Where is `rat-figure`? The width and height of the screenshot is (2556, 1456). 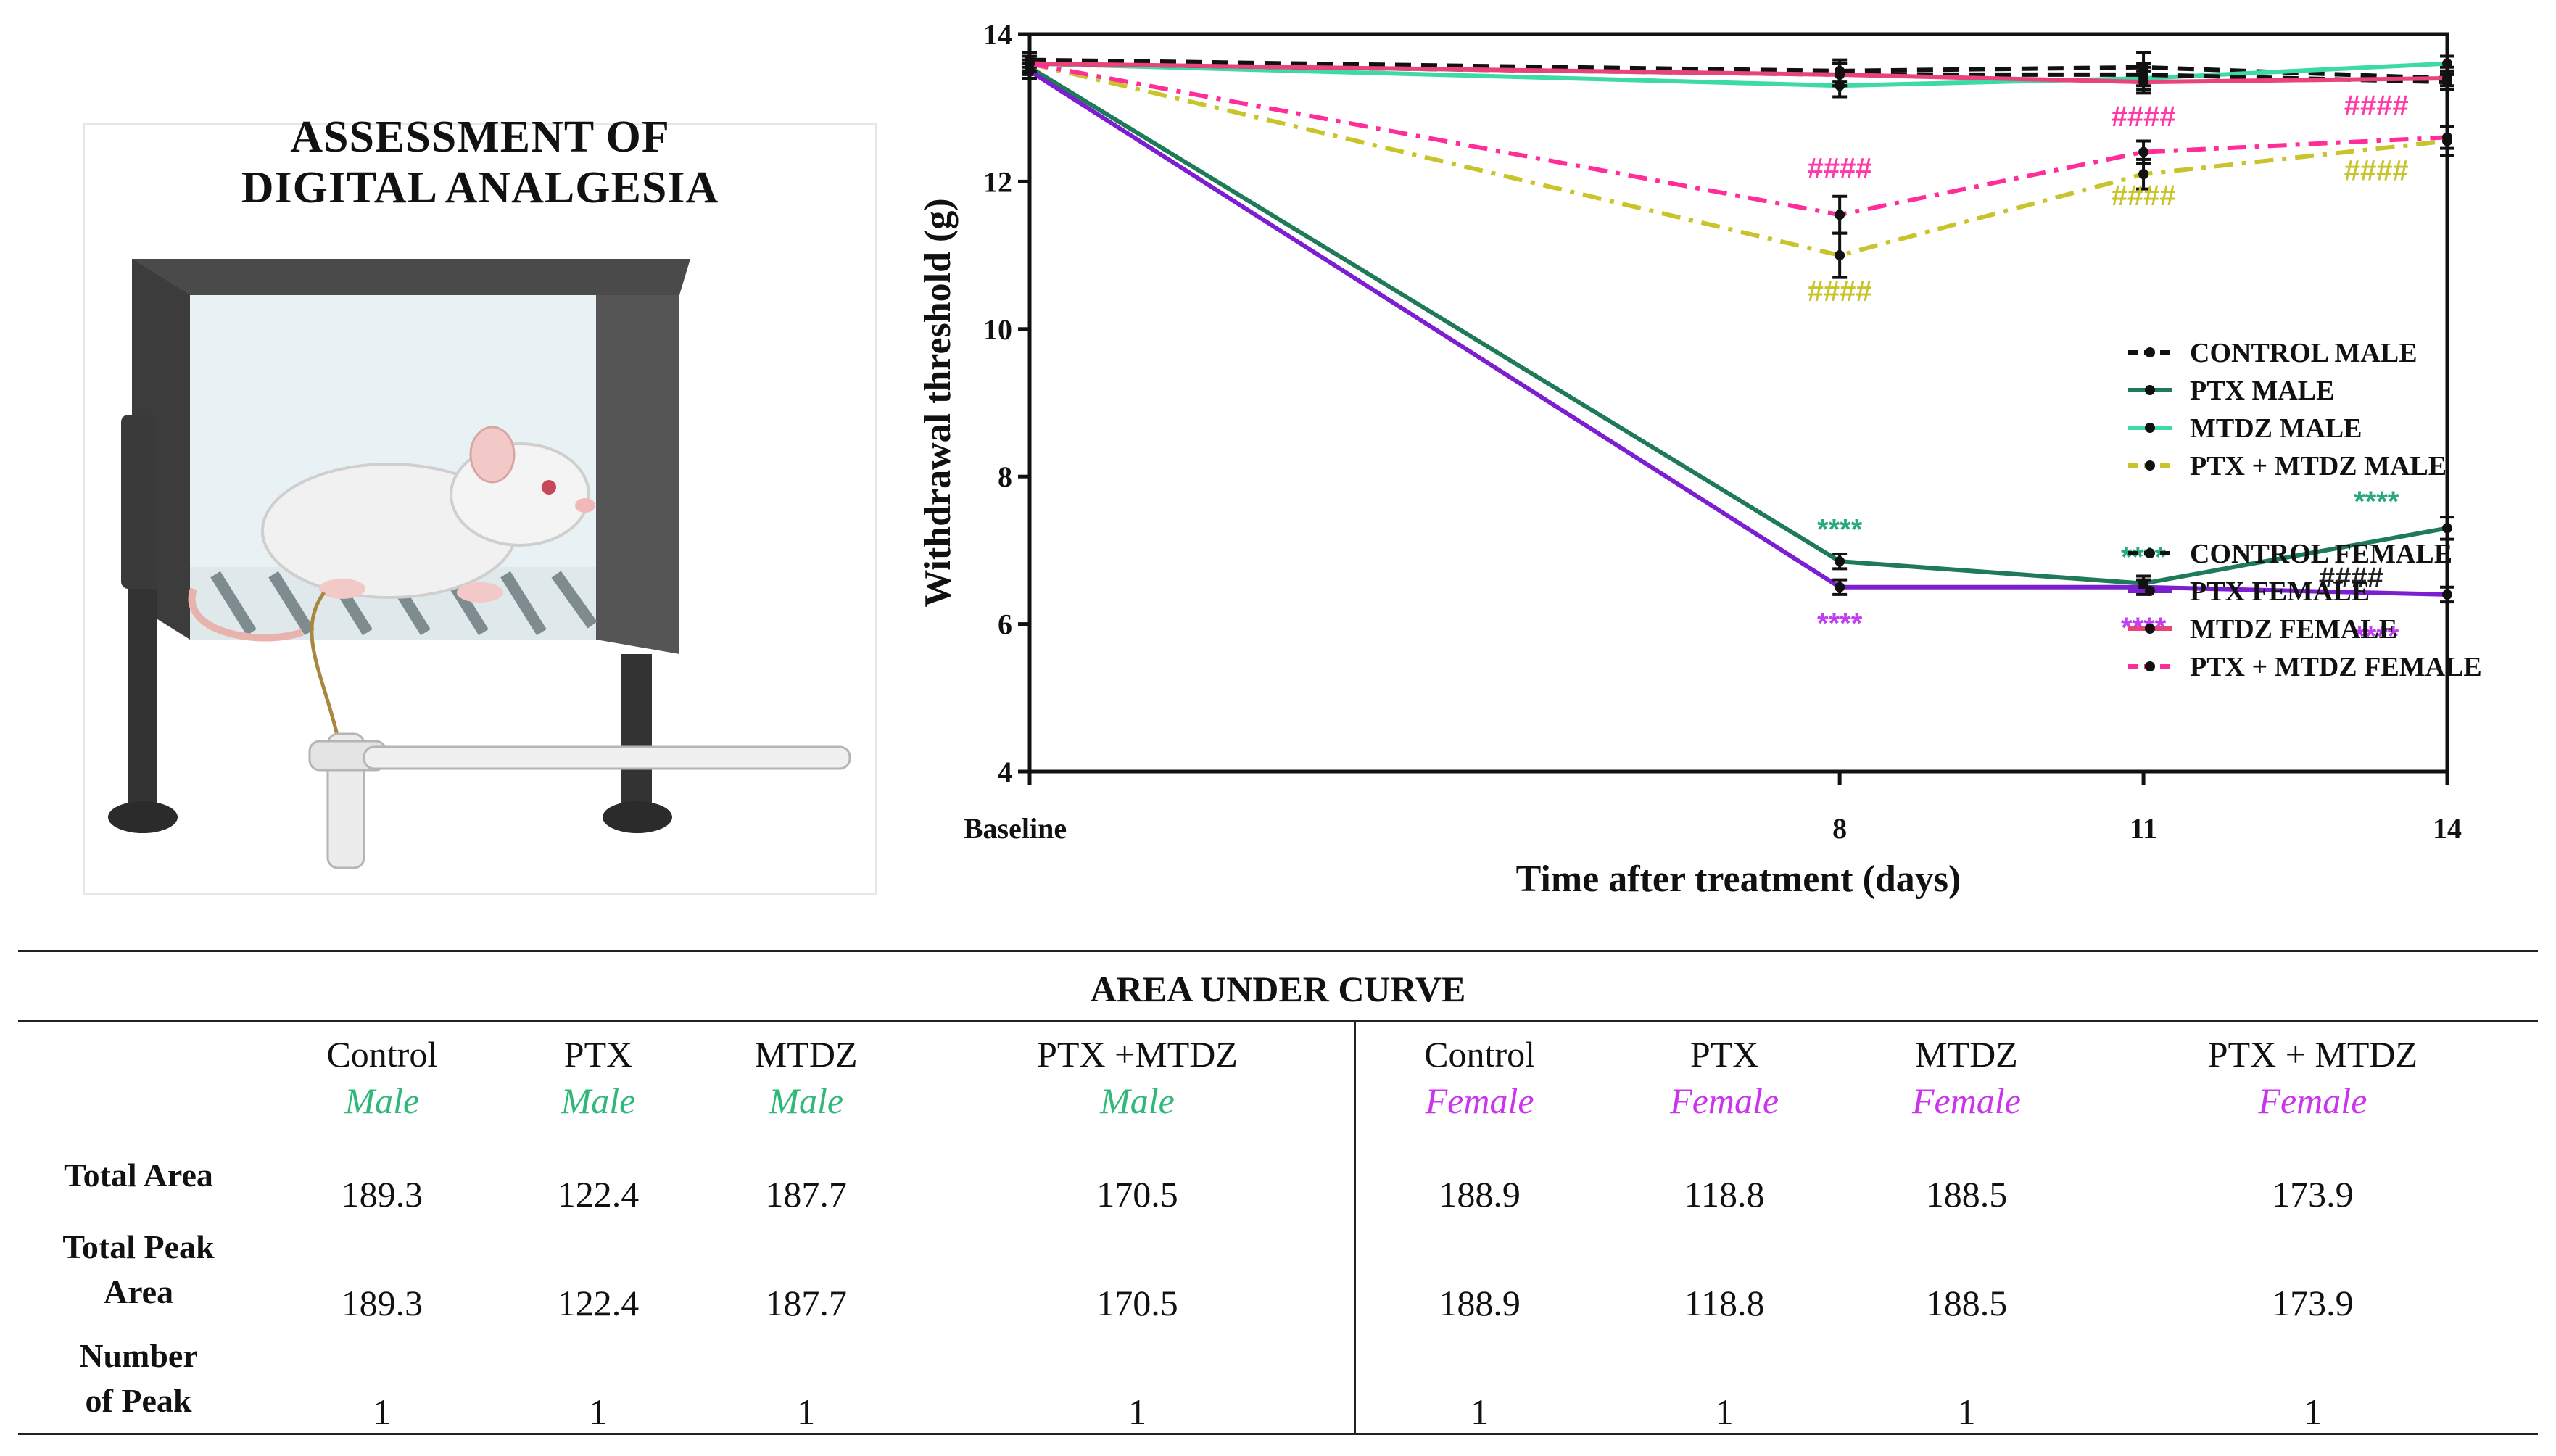 rat-figure is located at coordinates (392, 534).